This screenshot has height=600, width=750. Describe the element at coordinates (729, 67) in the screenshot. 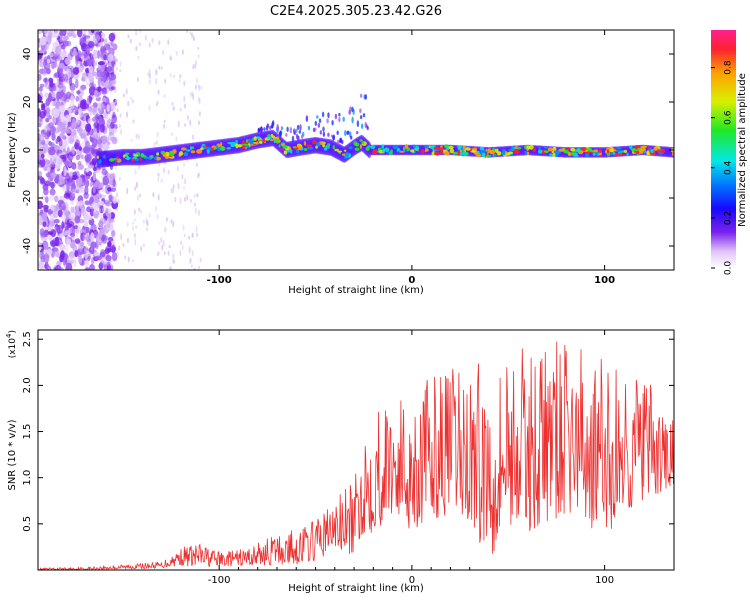

I see `colorbar-tick-label: 0.8` at that location.